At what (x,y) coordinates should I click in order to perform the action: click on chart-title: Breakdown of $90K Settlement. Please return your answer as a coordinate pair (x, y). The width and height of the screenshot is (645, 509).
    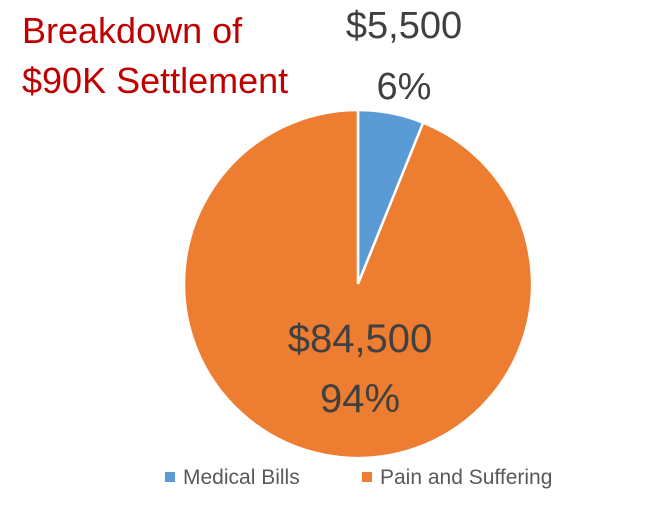
    Looking at the image, I should click on (155, 56).